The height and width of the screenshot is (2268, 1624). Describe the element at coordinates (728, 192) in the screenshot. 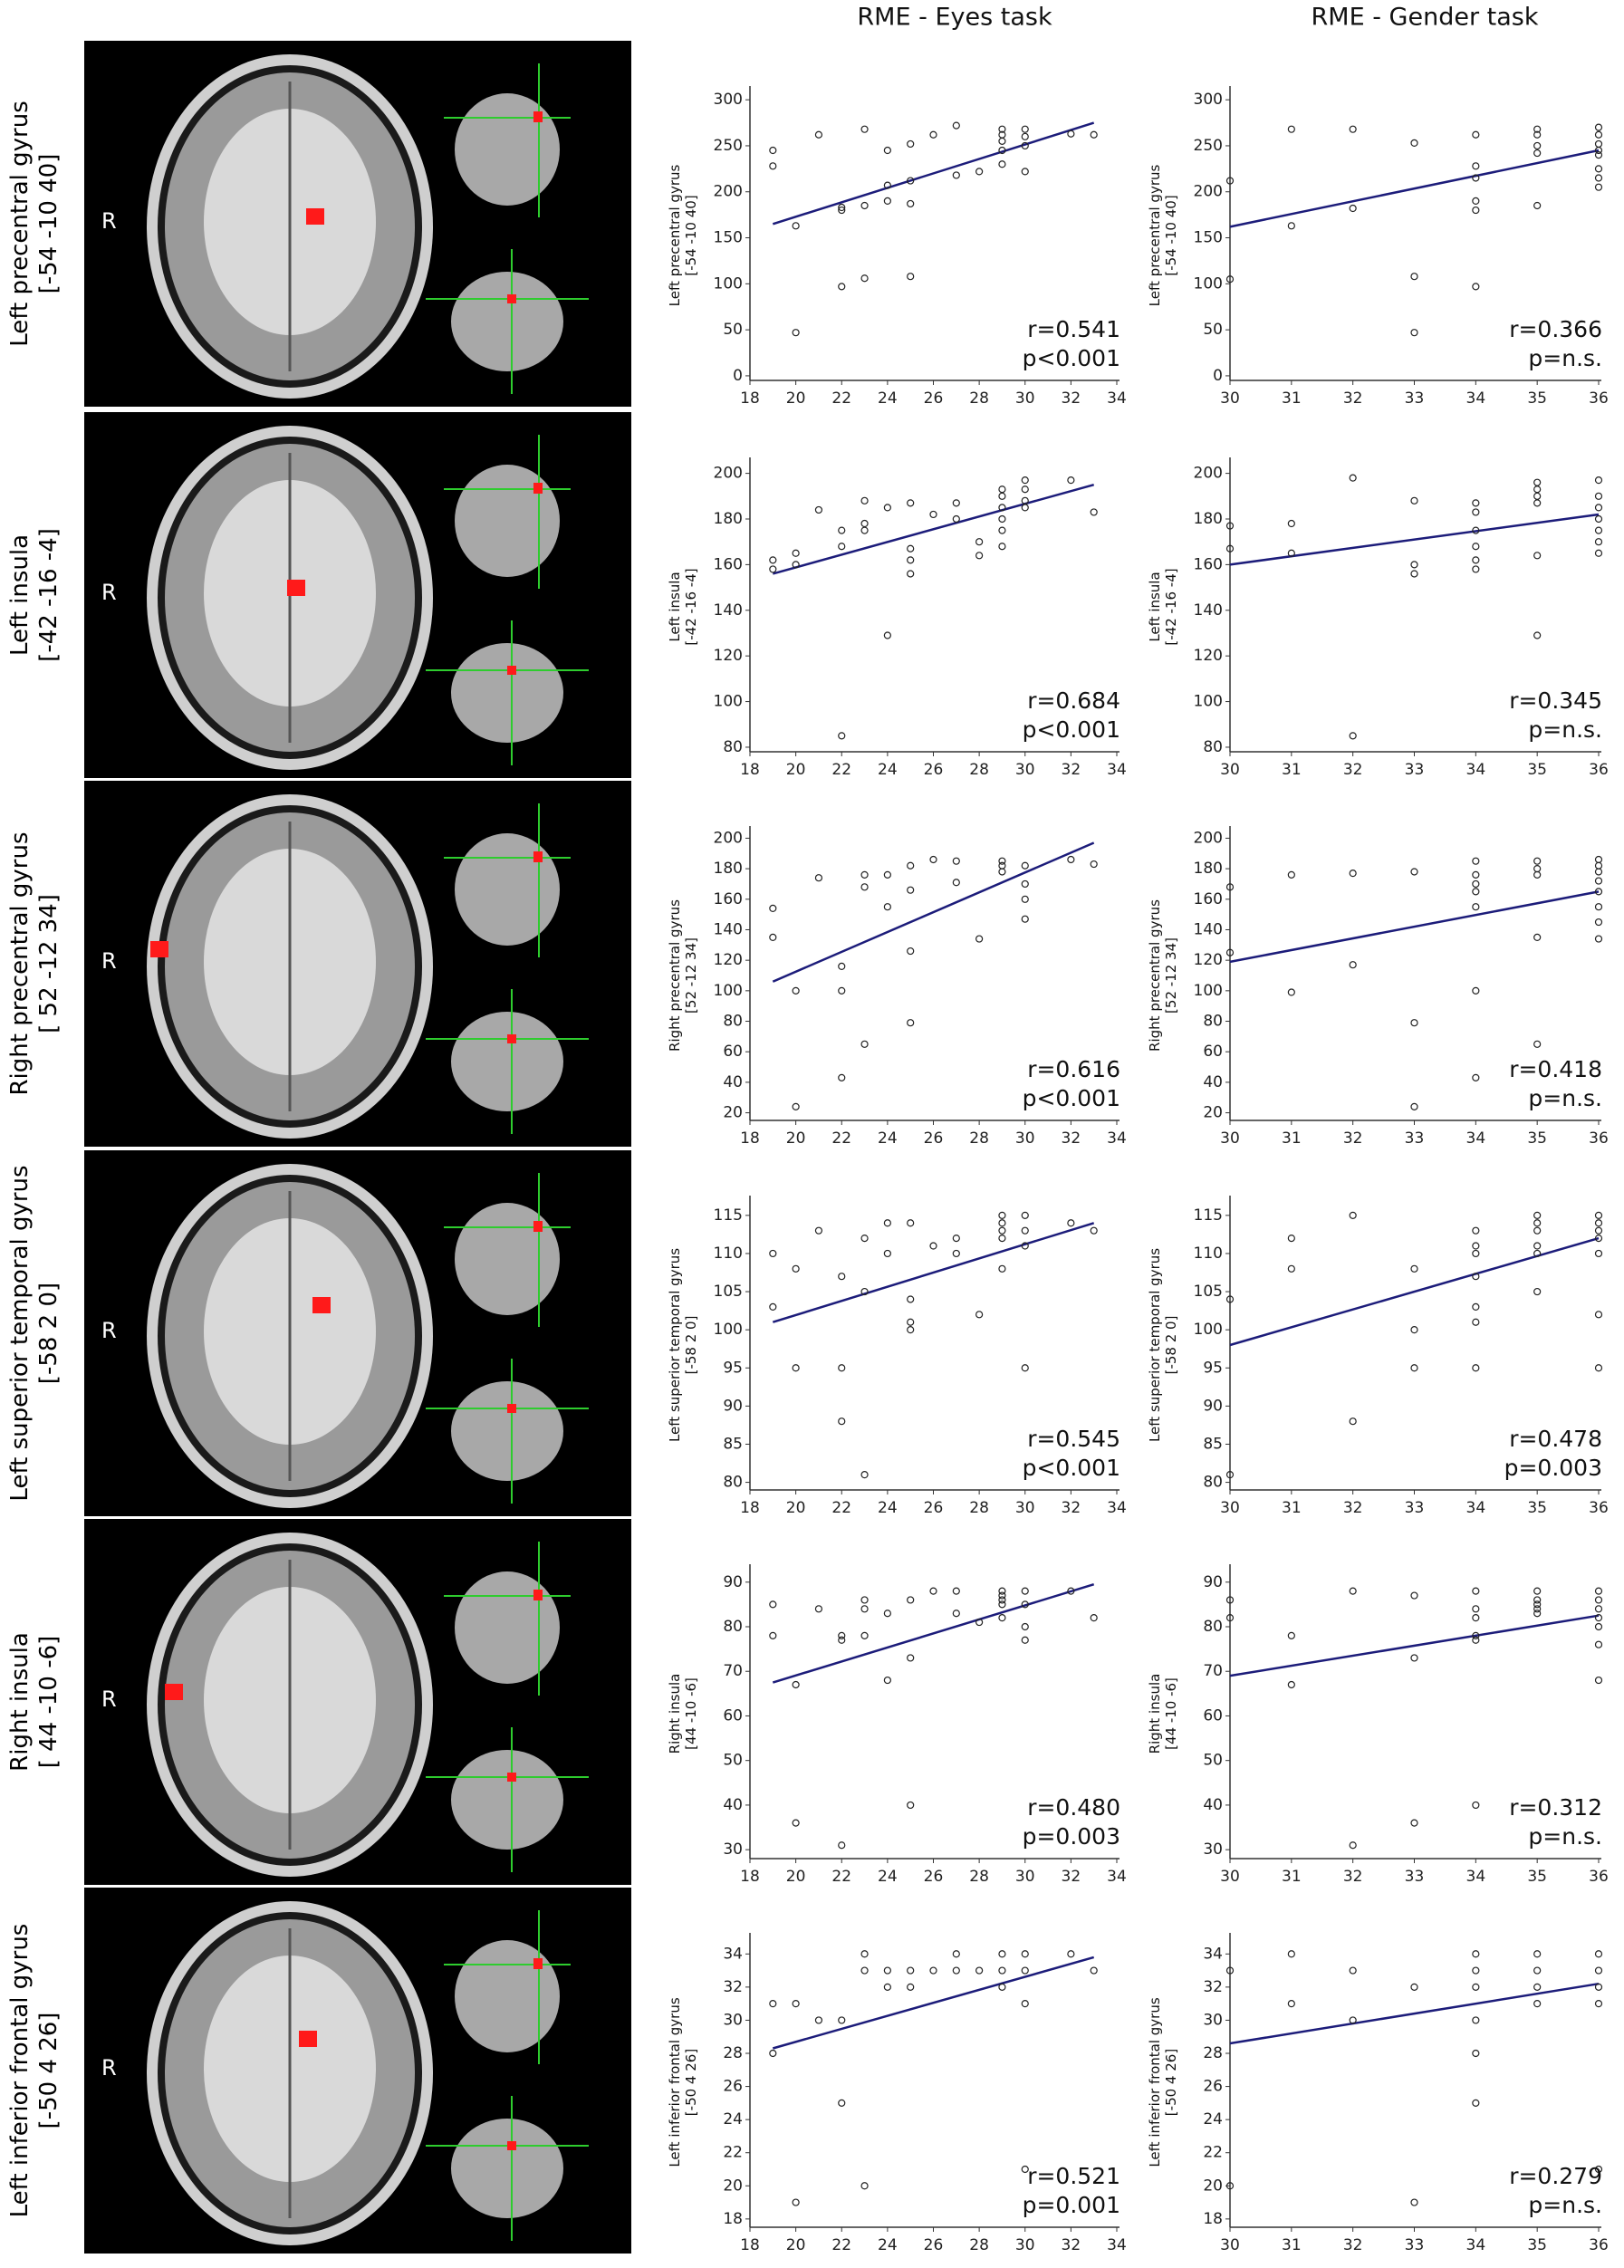

I see `y-tick-label: 200` at that location.